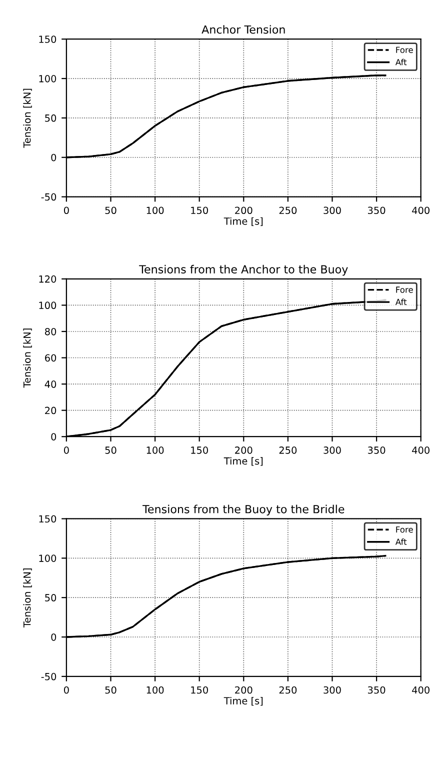 This screenshot has width=443, height=782. Describe the element at coordinates (243, 270) in the screenshot. I see `chart-title: Tensions from the Anchor to the Buoy` at that location.